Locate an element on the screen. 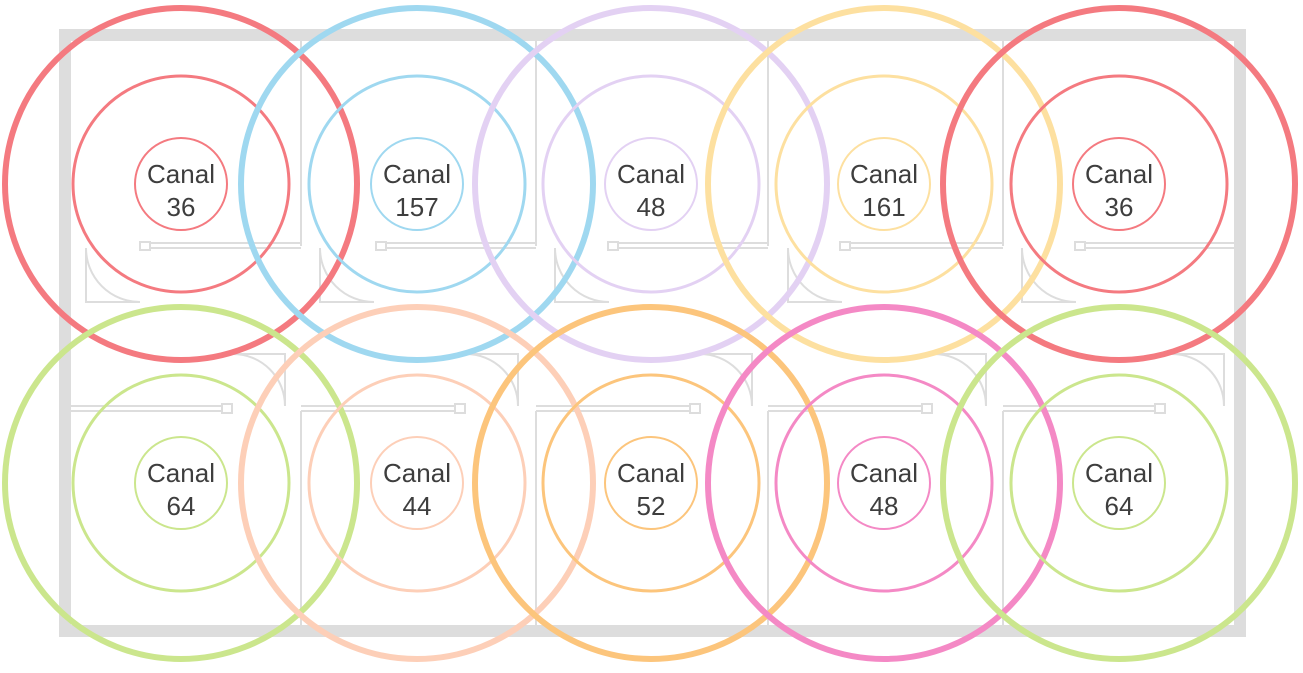 Image resolution: width=1303 pixels, height=673 pixels. channel-number: 157 is located at coordinates (416, 207).